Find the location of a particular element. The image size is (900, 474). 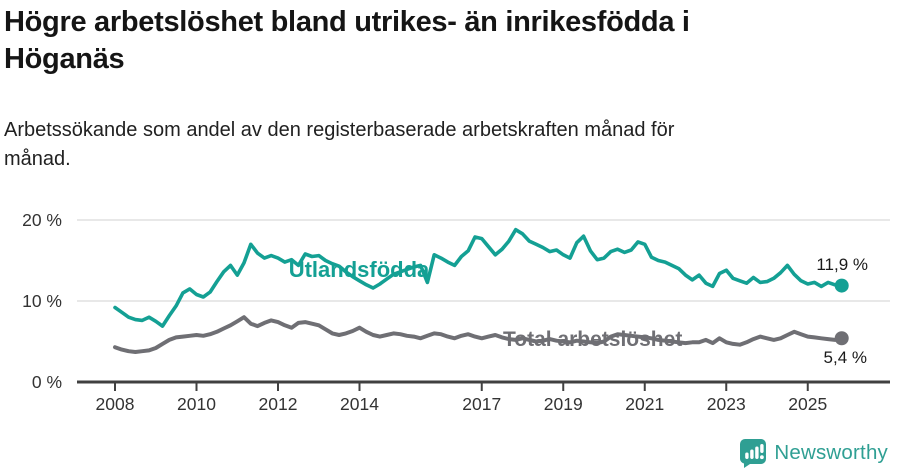

axis-layer: 2008 2010 2012 2014 2017 2019 2021 2023 2025 is located at coordinates (483, 397).